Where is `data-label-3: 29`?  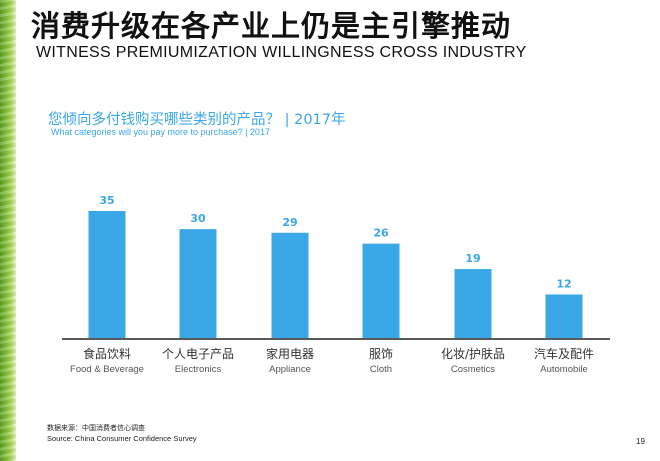
data-label-3: 29 is located at coordinates (289, 222).